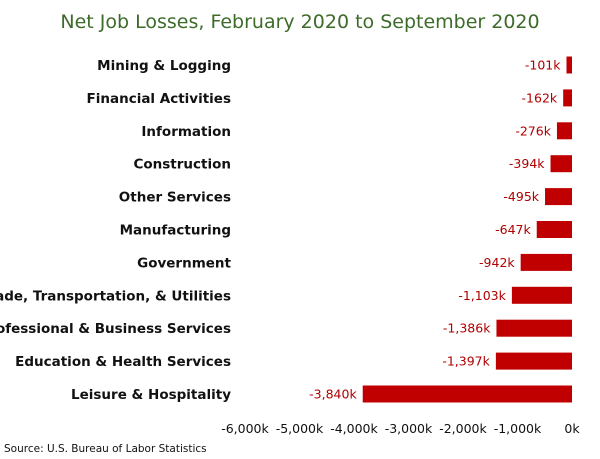 This screenshot has width=600, height=459. I want to click on x-tick-label: -2,000k, so click(463, 428).